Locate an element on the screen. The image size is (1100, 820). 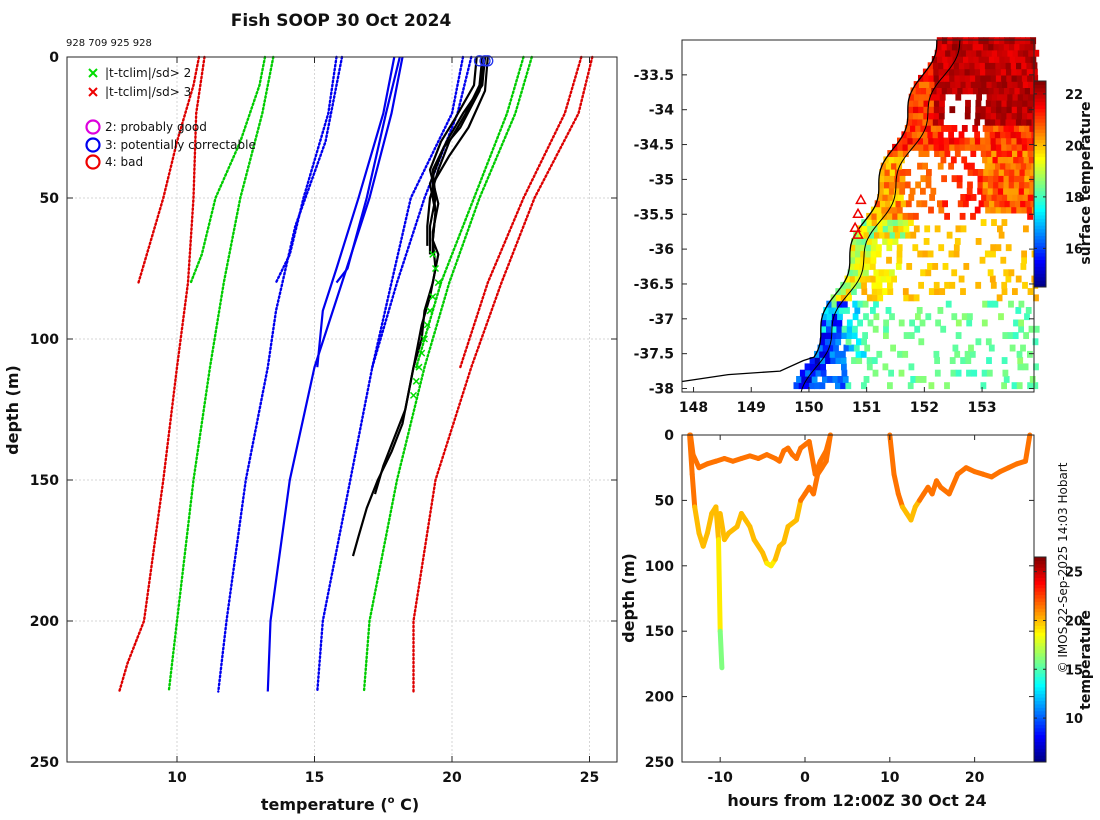
qc-flag-circle-marker is located at coordinates (488, 61).